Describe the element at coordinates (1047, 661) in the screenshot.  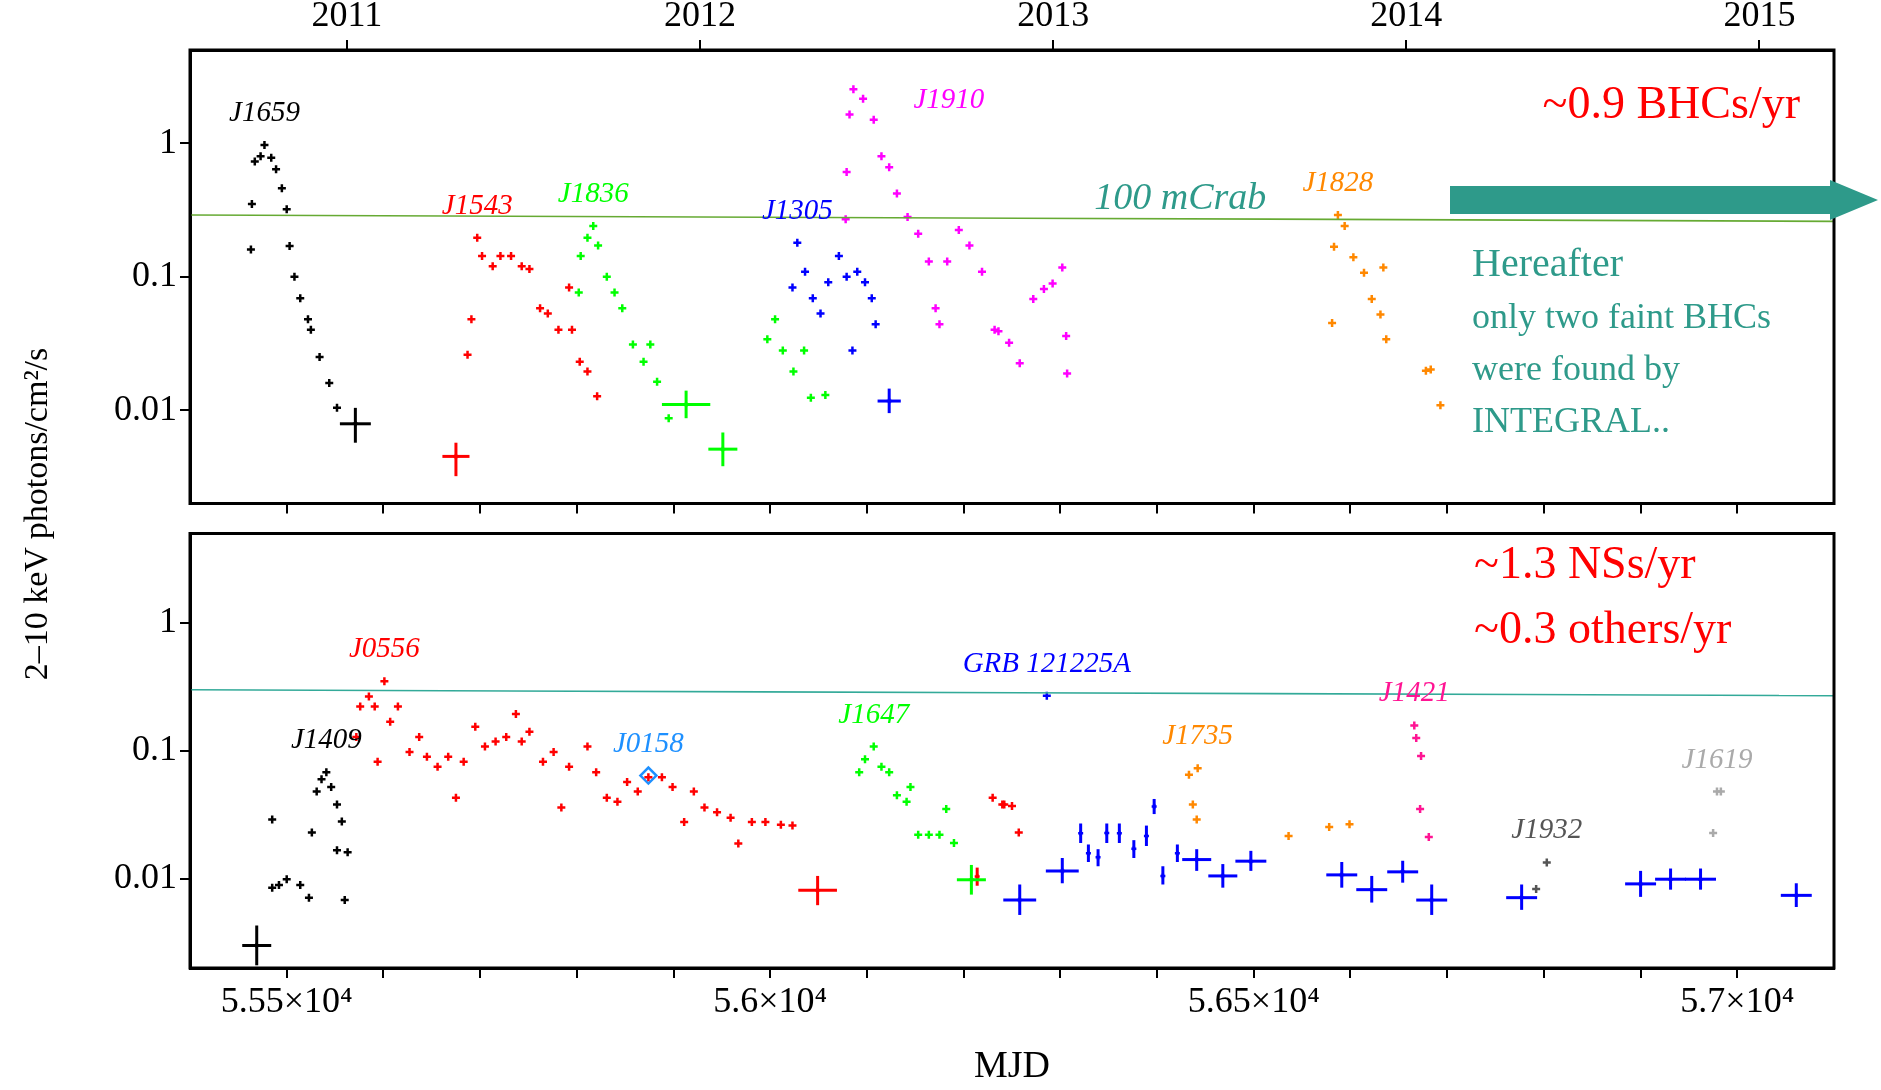
I see `series-label: GRB 121225A` at that location.